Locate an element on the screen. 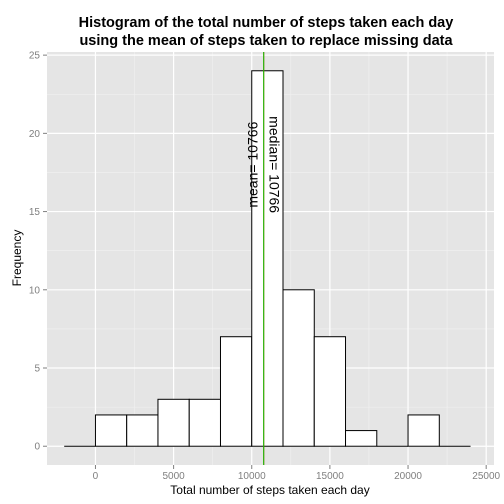  median-annotation: median= 10766 is located at coordinates (275, 164).